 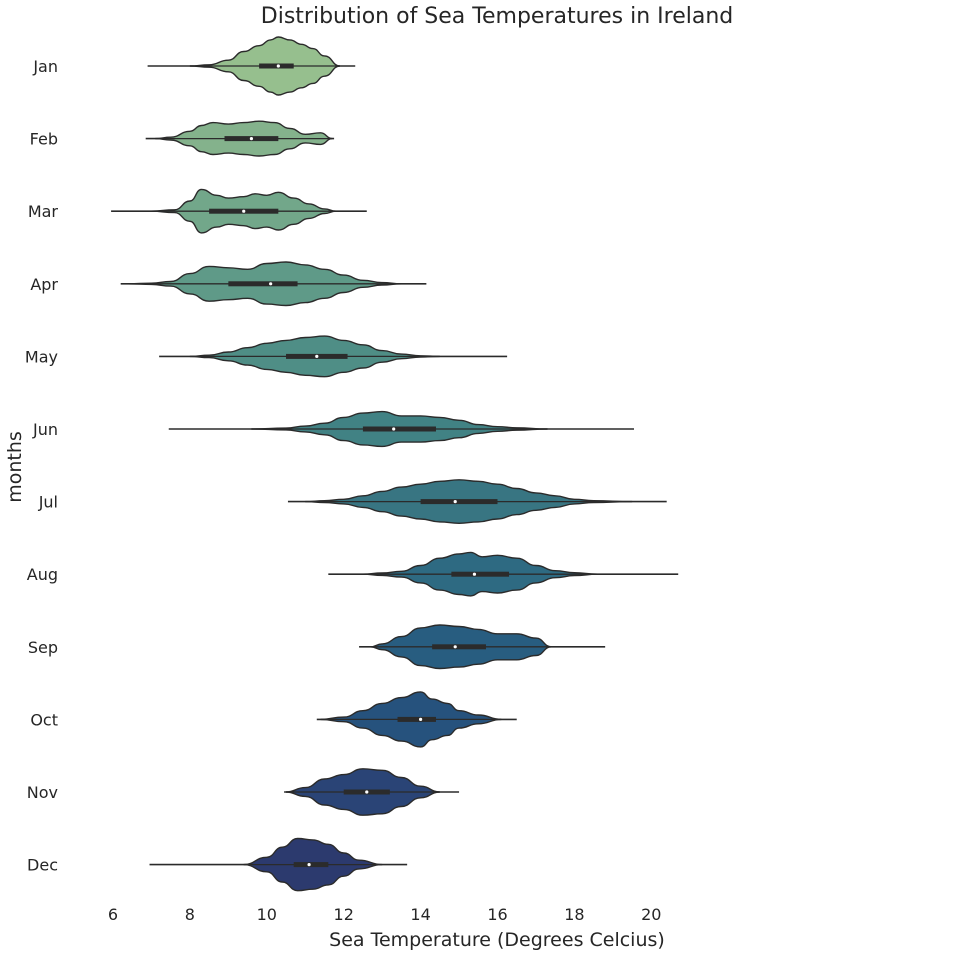 What do you see at coordinates (574, 914) in the screenshot?
I see `x-tick-label: 18` at bounding box center [574, 914].